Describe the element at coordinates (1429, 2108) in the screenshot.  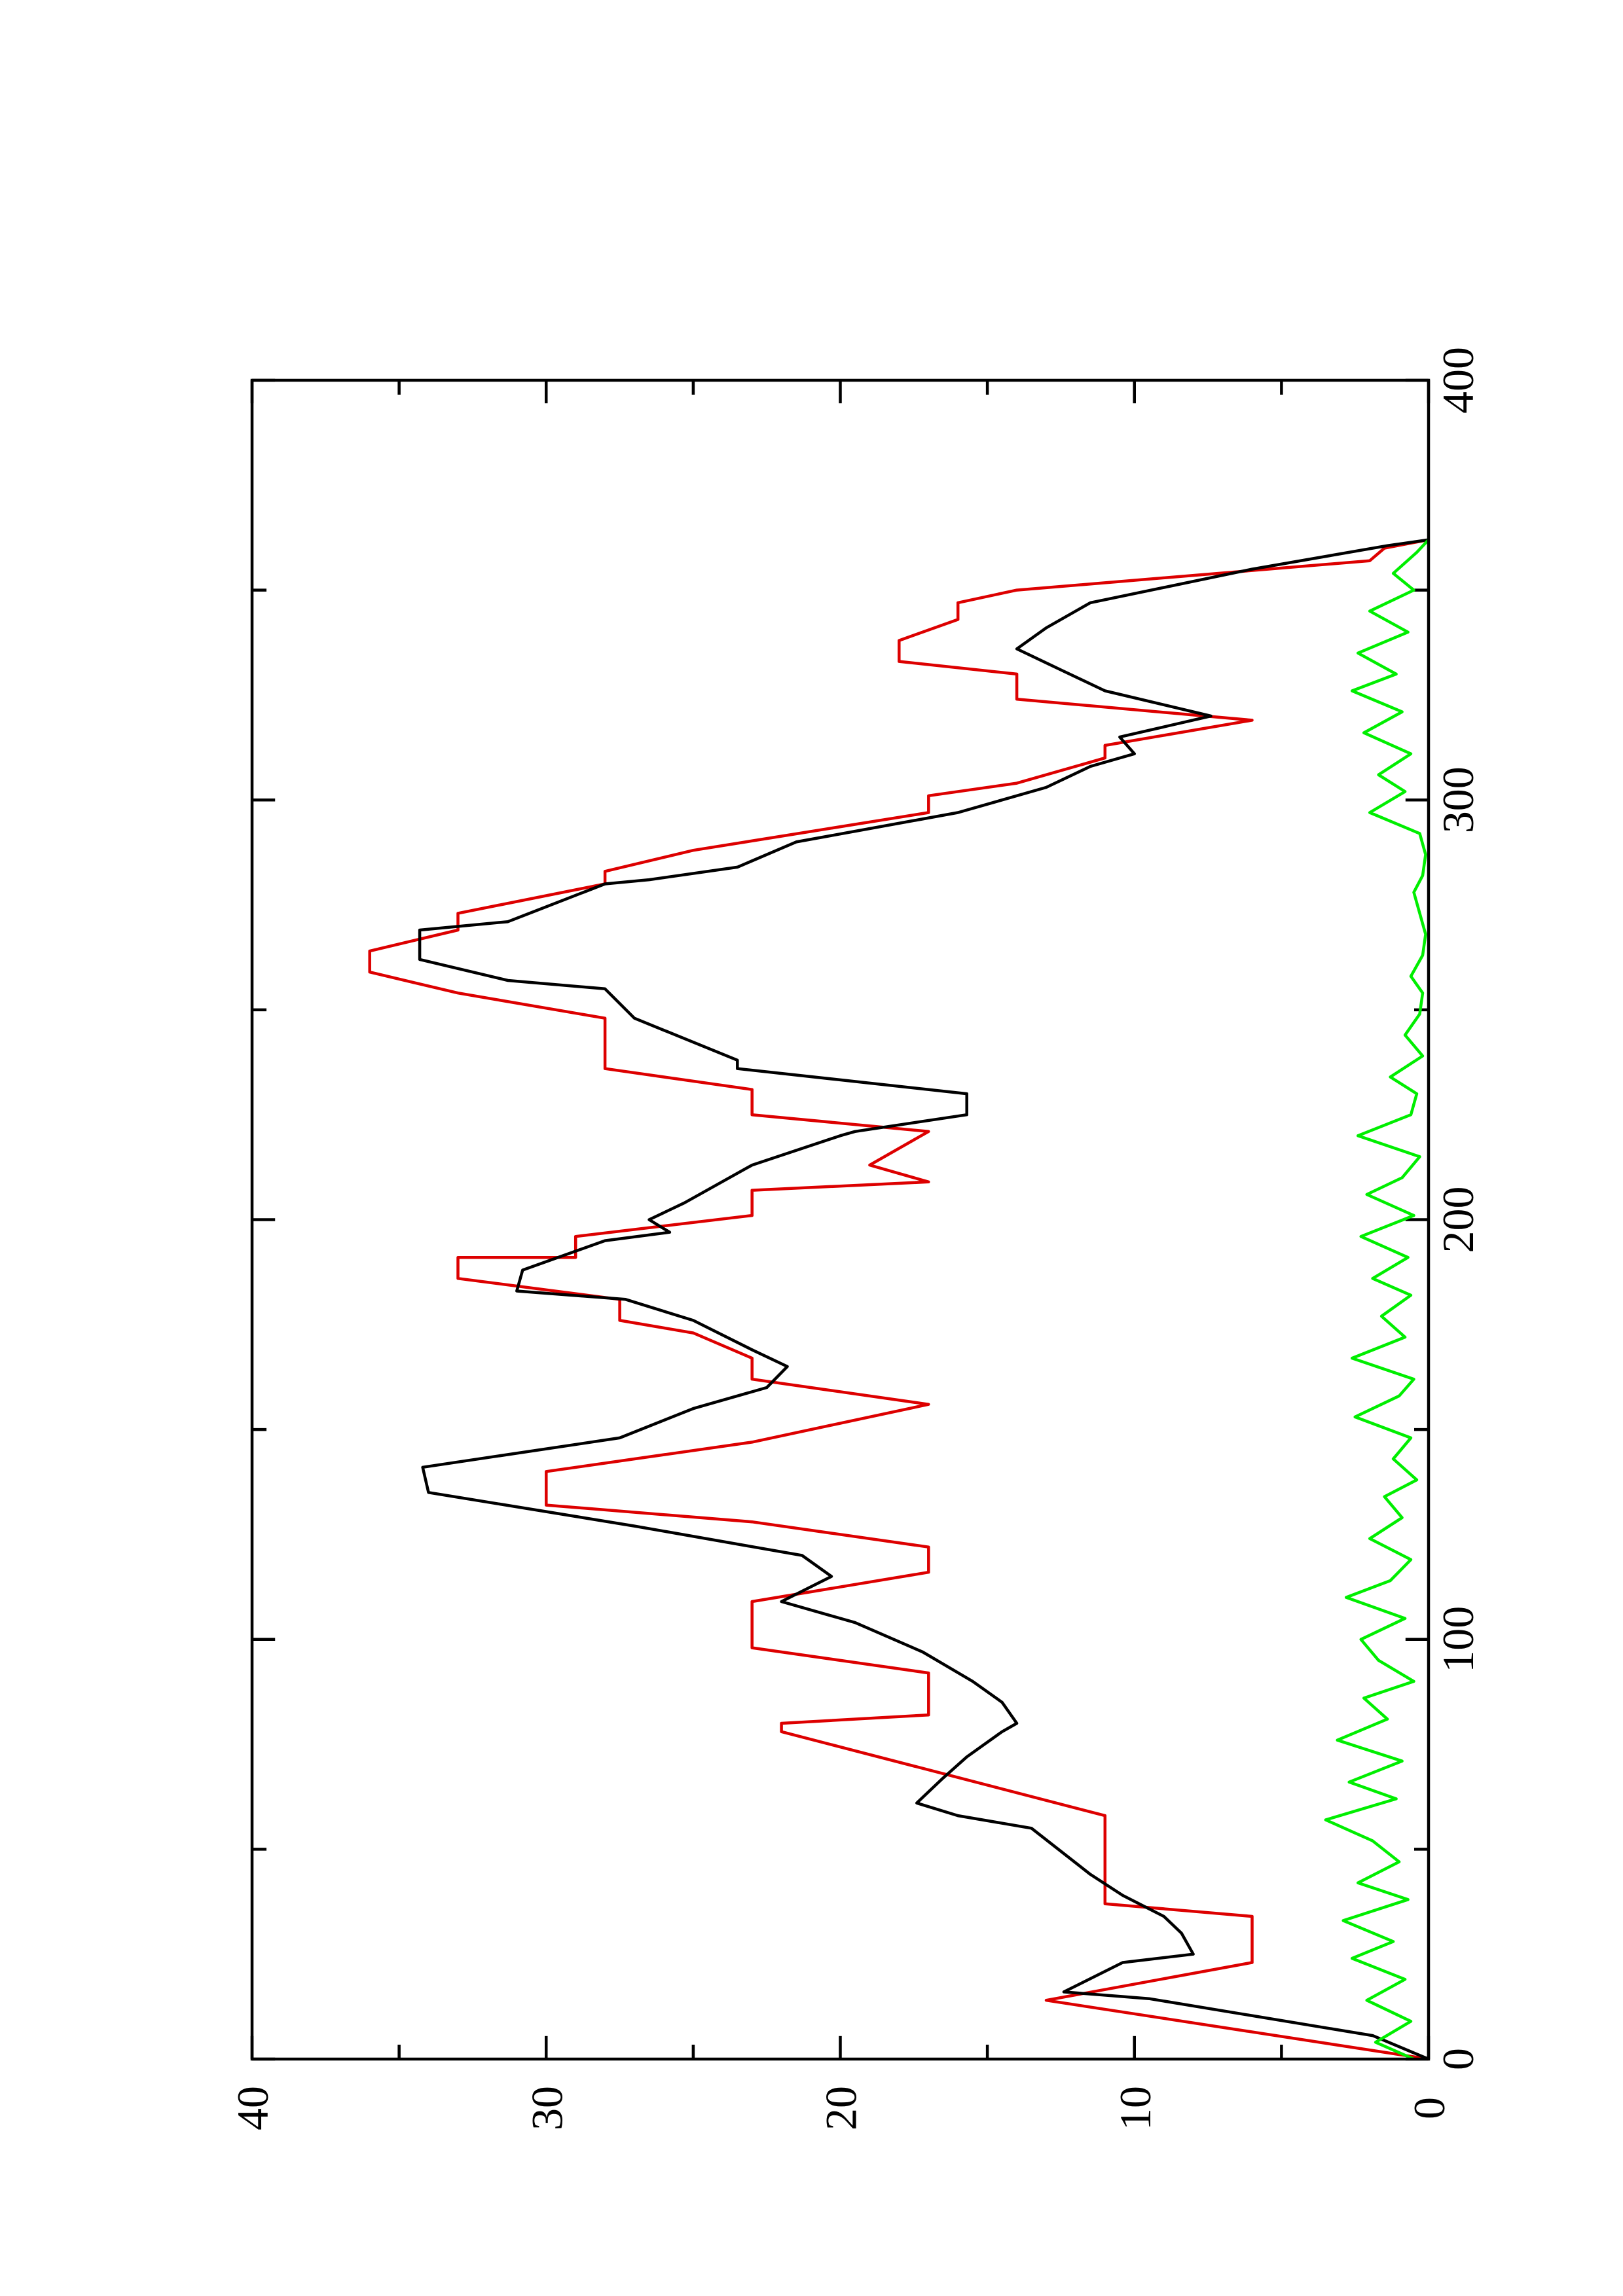
I see `y-tick-label: 0` at that location.